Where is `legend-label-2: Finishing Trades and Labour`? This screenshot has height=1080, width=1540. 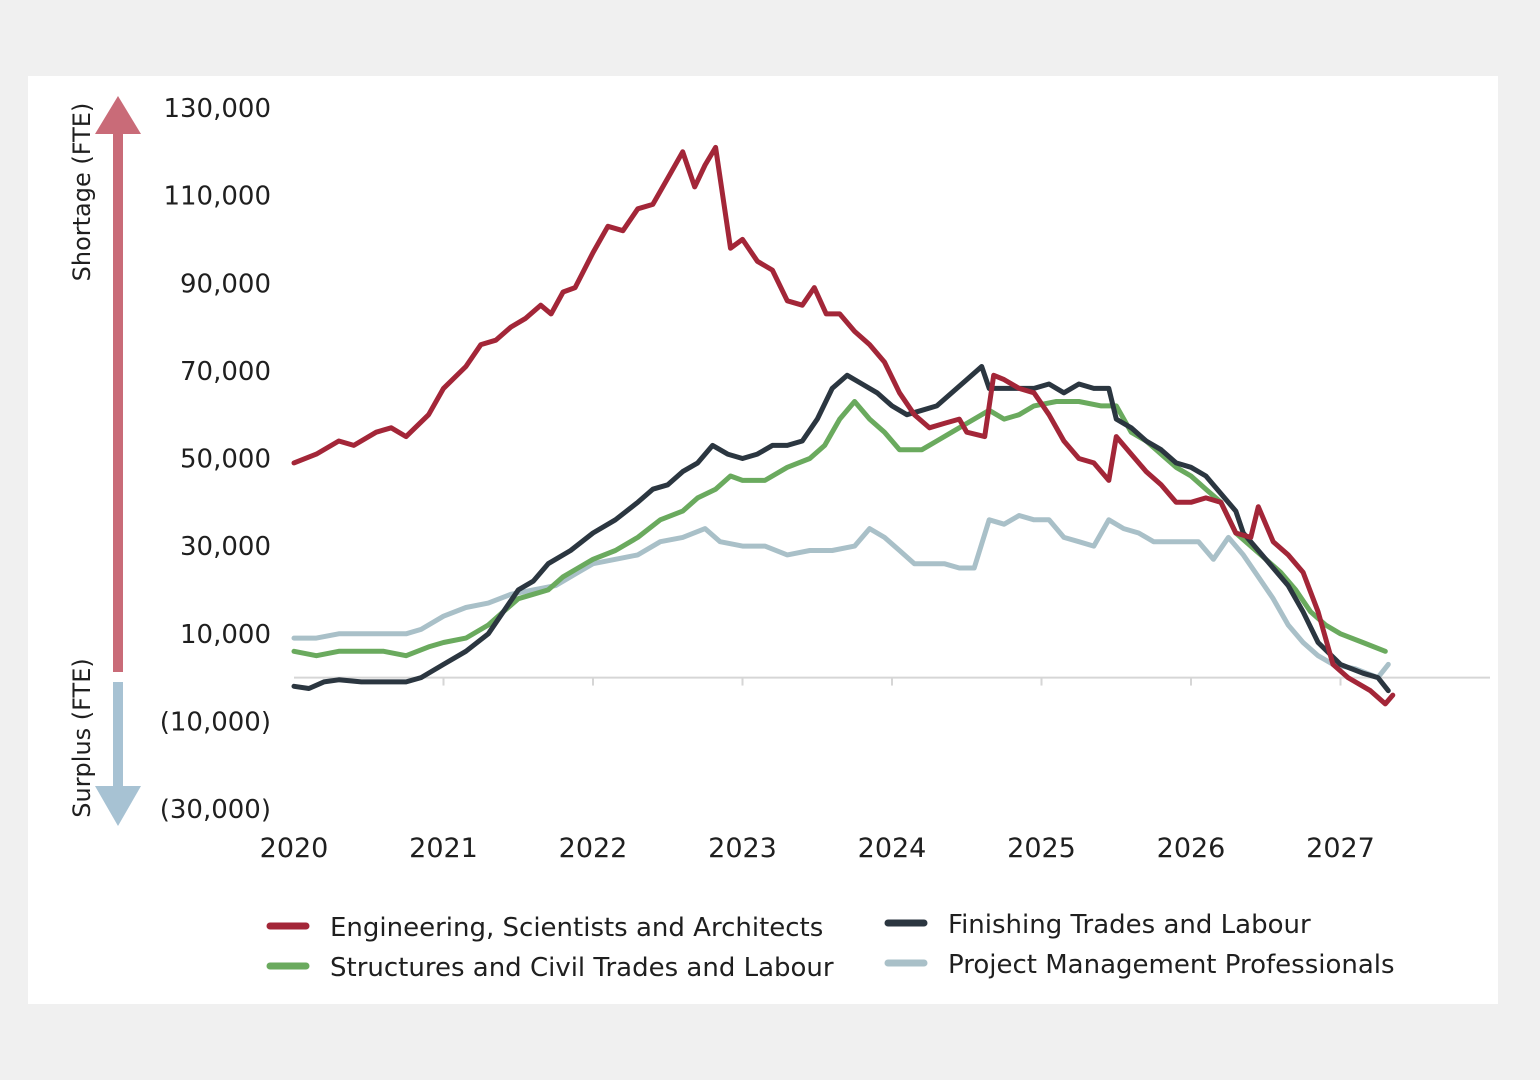
legend-label-2: Finishing Trades and Labour is located at coordinates (1129, 925).